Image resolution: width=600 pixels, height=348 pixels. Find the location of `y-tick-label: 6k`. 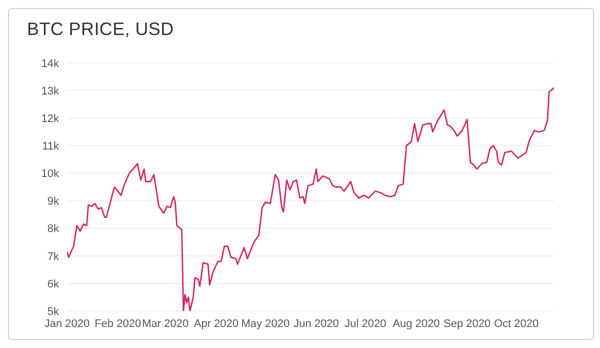

y-tick-label: 6k is located at coordinates (53, 284).